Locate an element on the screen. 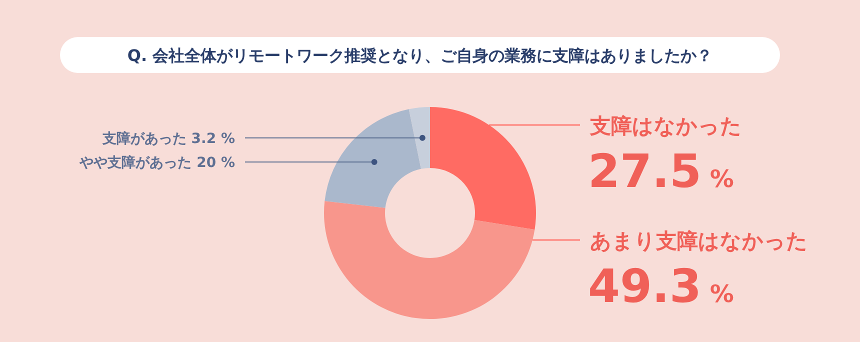  slice-label: あまり支障はなかった is located at coordinates (699, 241).